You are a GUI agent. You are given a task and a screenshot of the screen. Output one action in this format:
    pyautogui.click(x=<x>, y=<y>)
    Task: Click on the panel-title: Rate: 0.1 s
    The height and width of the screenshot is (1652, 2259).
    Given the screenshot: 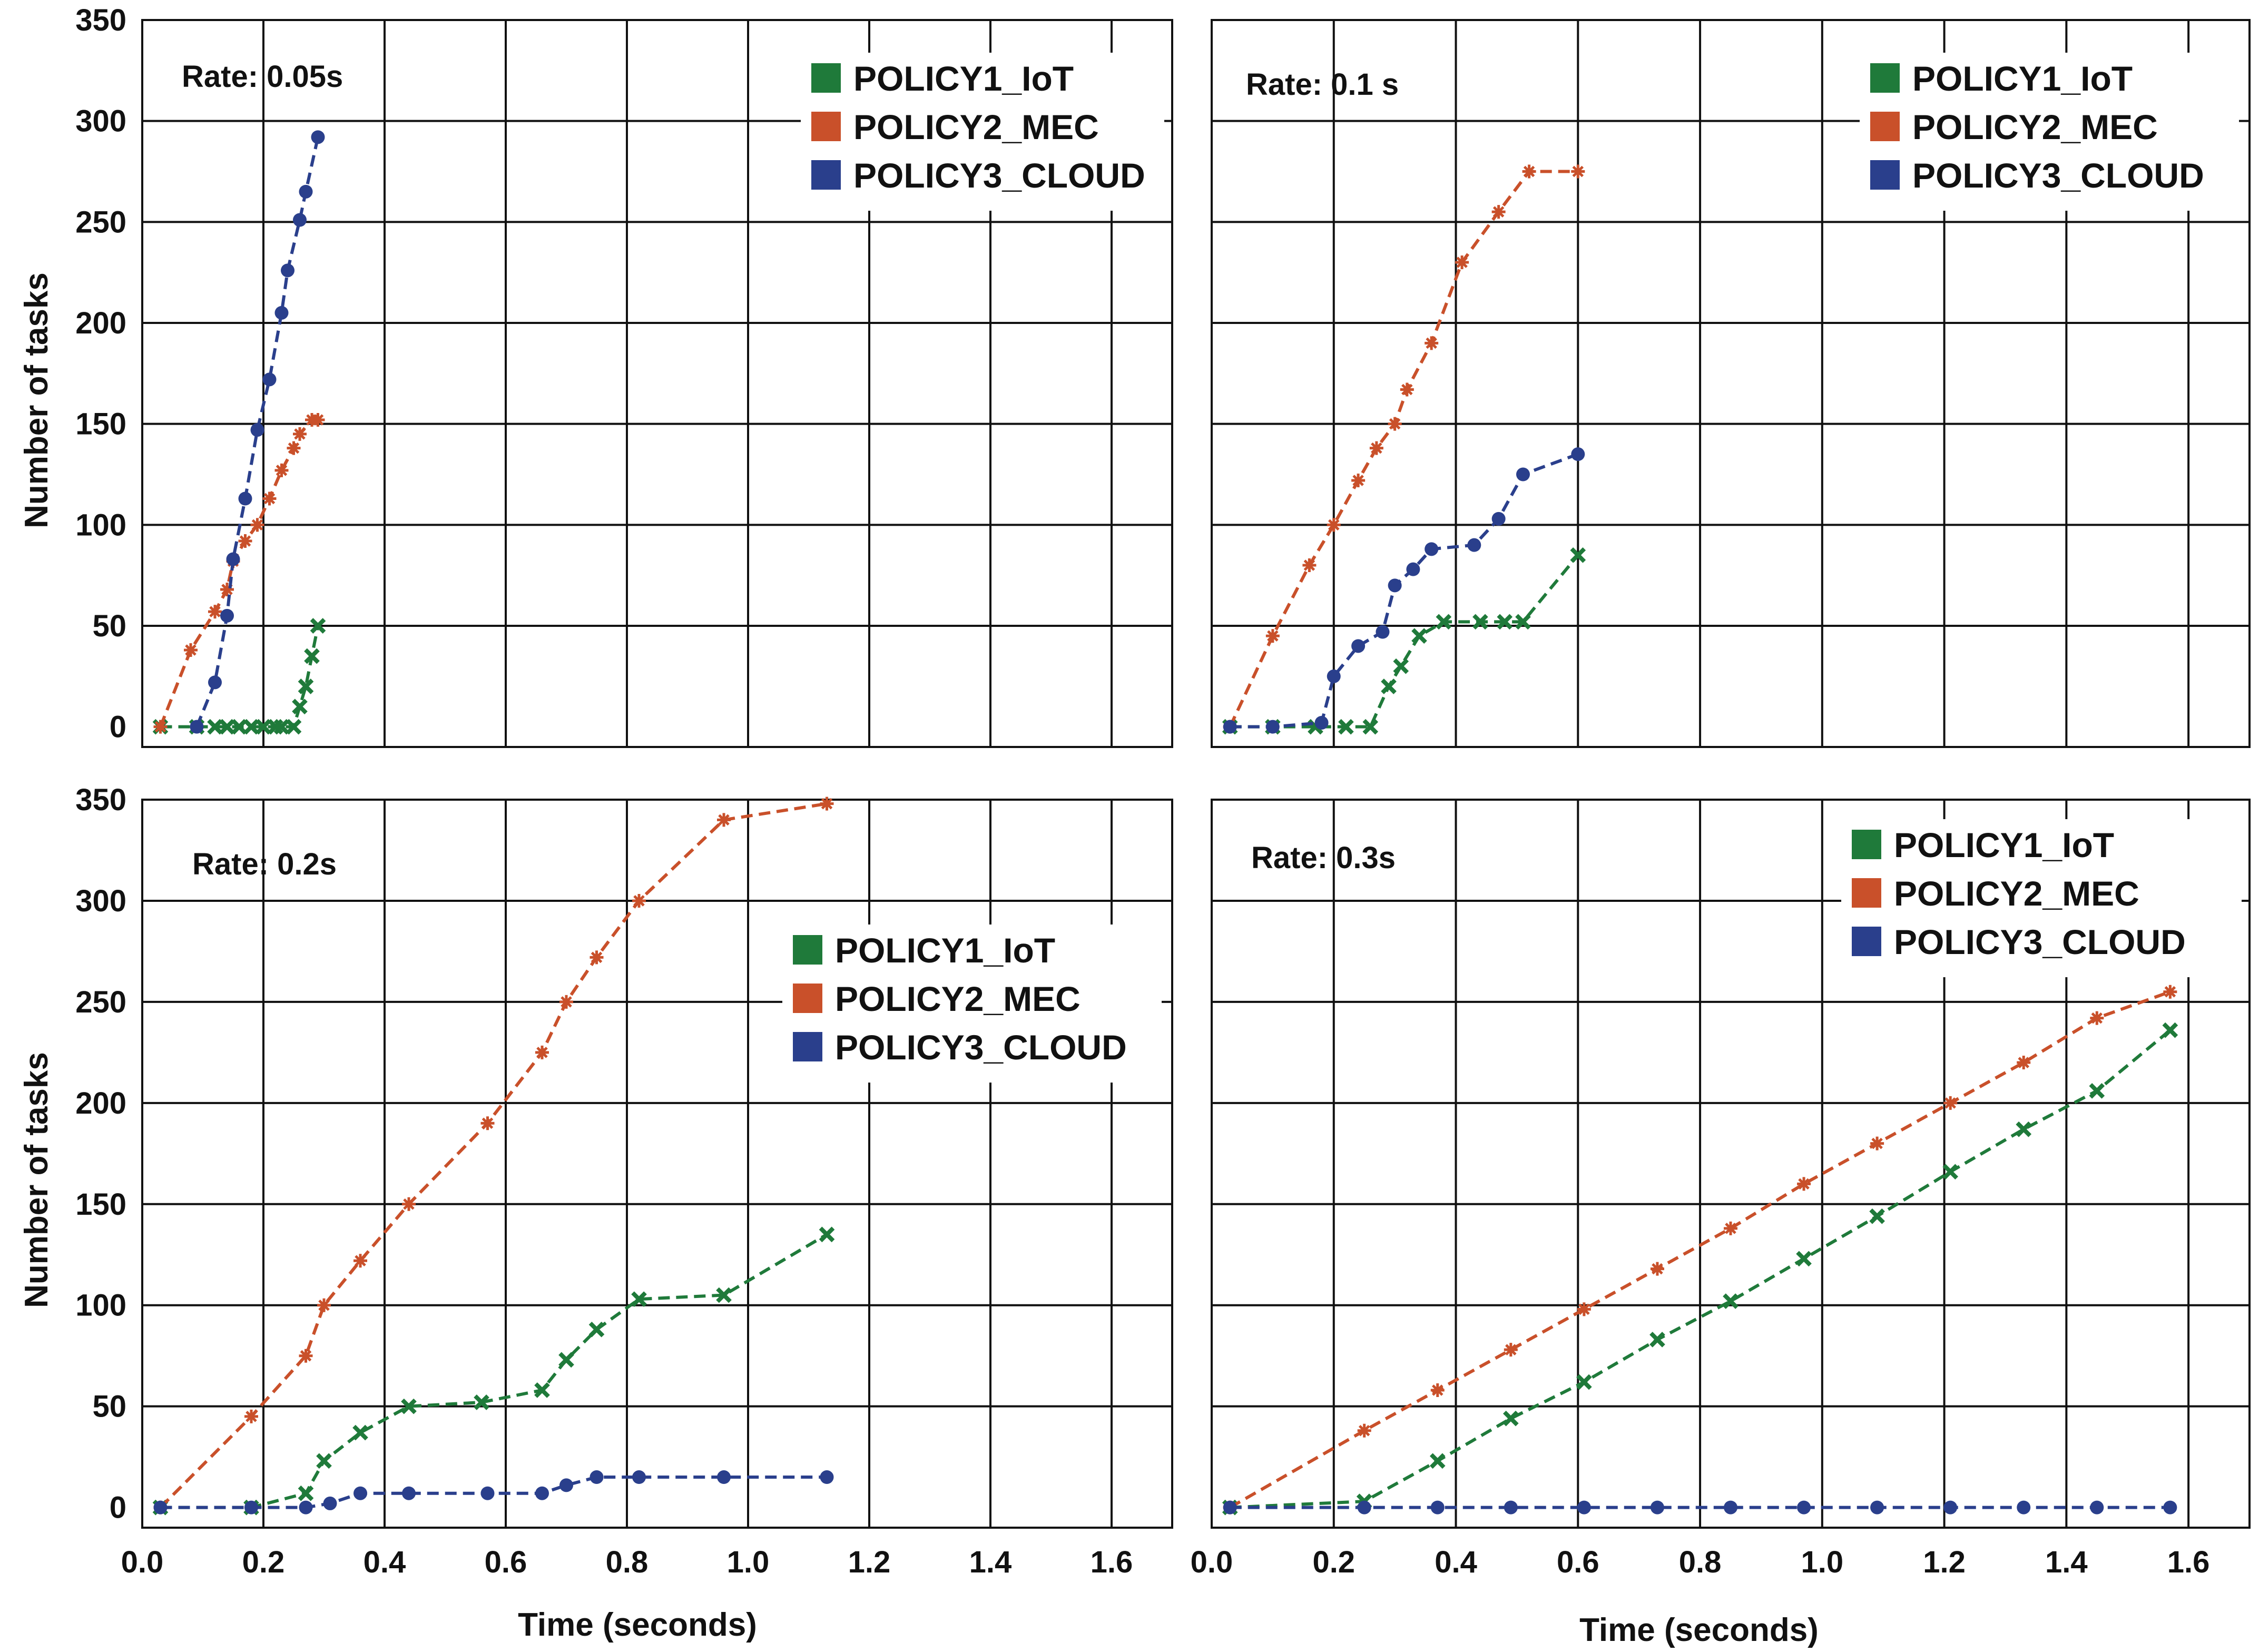 What is the action you would take?
    pyautogui.click(x=1322, y=84)
    